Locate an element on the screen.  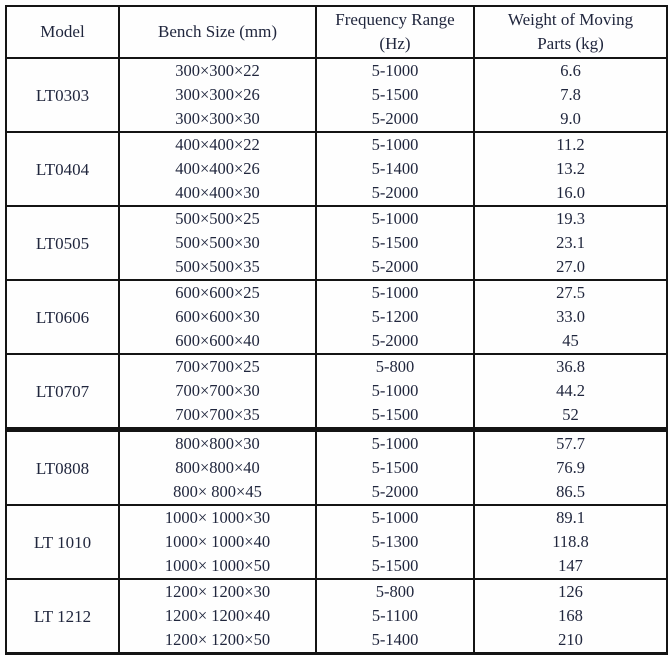
bench-size-cell: 1200× 1200×30 is located at coordinates (217, 591).